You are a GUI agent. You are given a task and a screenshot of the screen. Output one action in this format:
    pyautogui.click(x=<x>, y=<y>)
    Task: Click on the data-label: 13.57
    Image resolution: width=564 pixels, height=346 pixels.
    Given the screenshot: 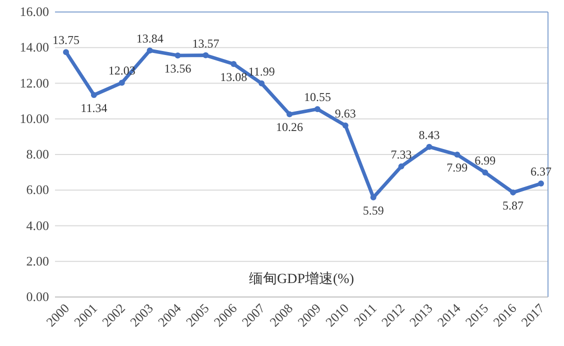 What is the action you would take?
    pyautogui.click(x=206, y=43)
    